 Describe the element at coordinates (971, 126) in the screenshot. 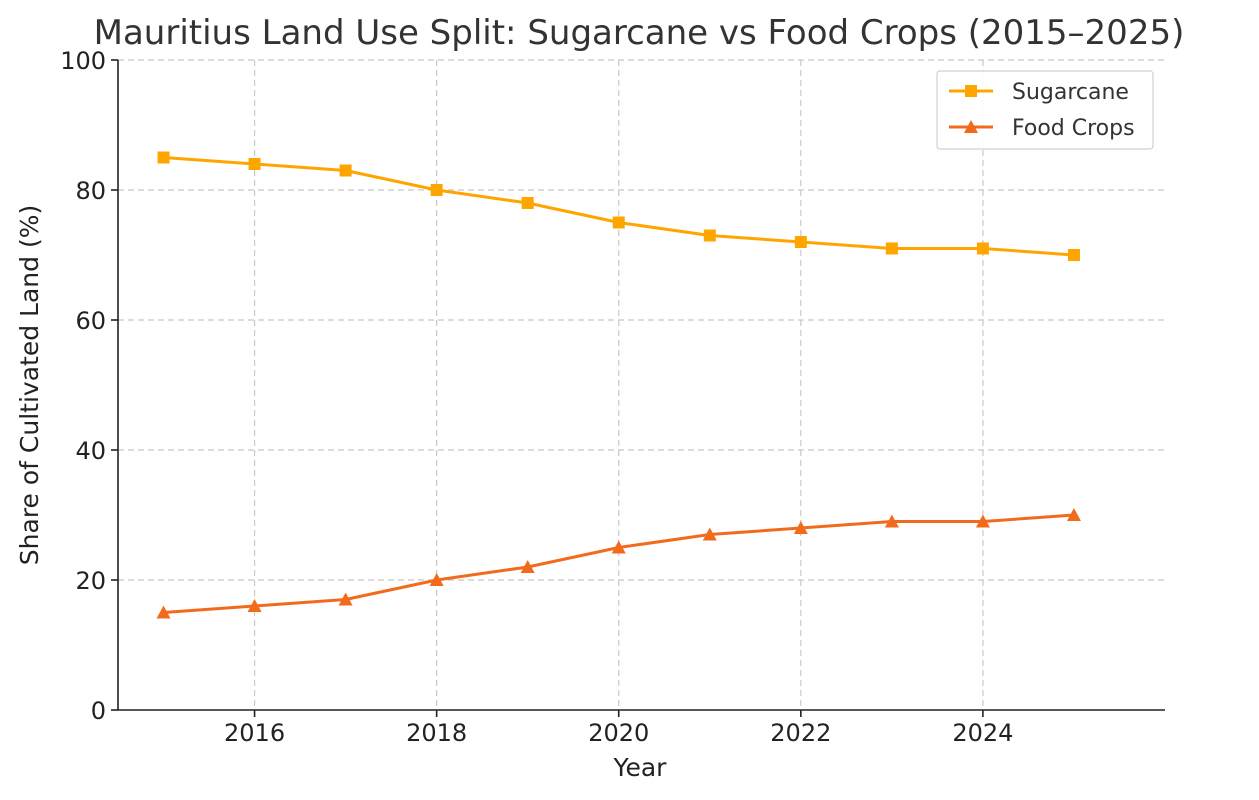

I see `legend-marker-food-crops` at that location.